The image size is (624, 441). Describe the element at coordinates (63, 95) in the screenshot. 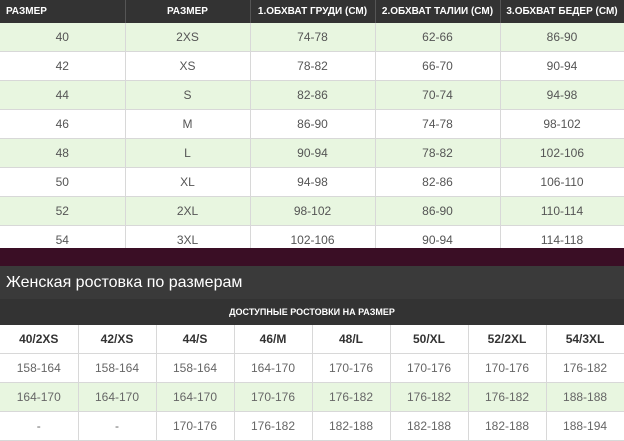

I see `table-cell: 44` at that location.